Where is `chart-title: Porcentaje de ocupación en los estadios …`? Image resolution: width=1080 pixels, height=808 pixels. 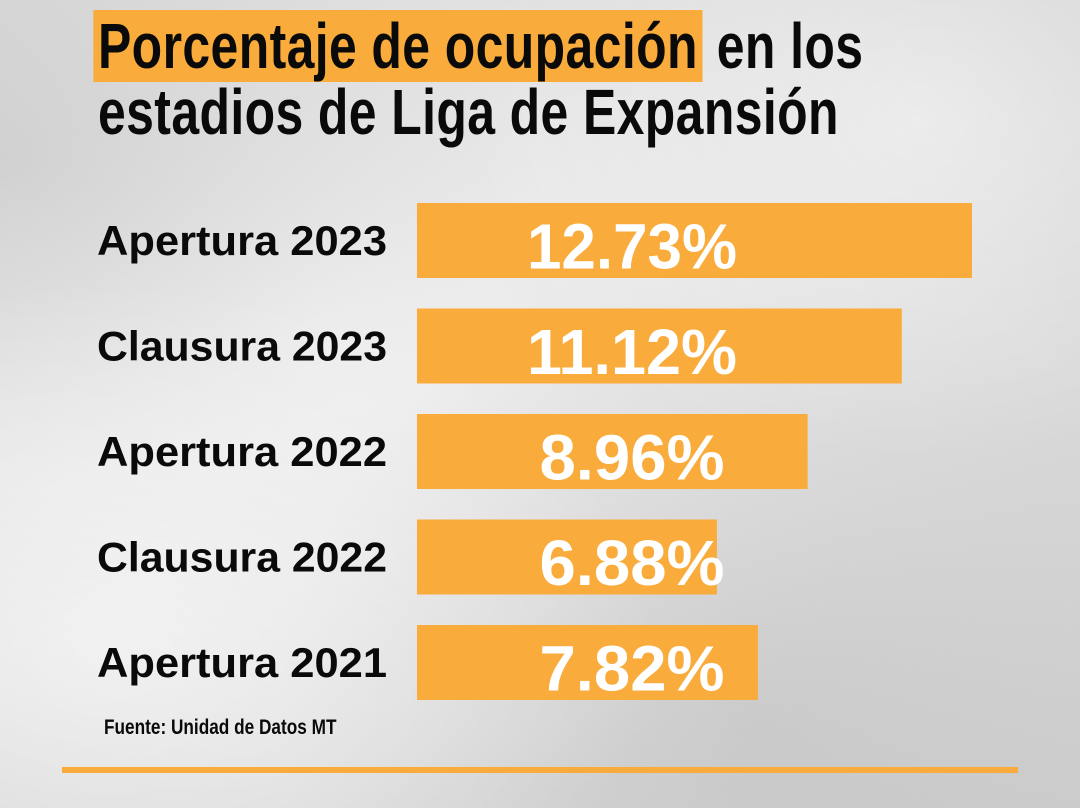 chart-title: Porcentaje de ocupación en los estadios … is located at coordinates (478, 79).